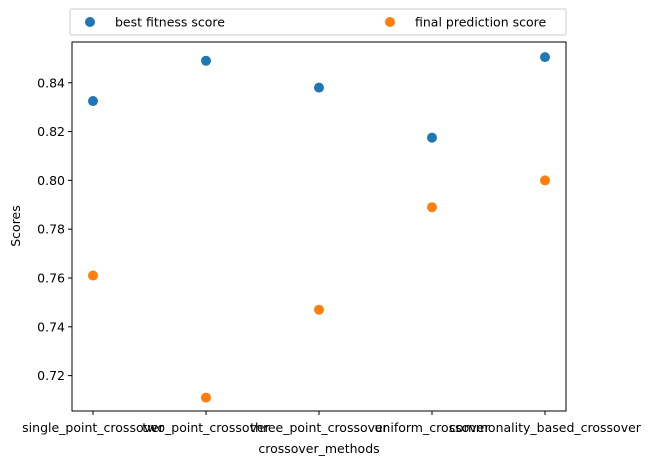 The height and width of the screenshot is (465, 660). What do you see at coordinates (15, 226) in the screenshot?
I see `y-axis-label: Scores` at bounding box center [15, 226].